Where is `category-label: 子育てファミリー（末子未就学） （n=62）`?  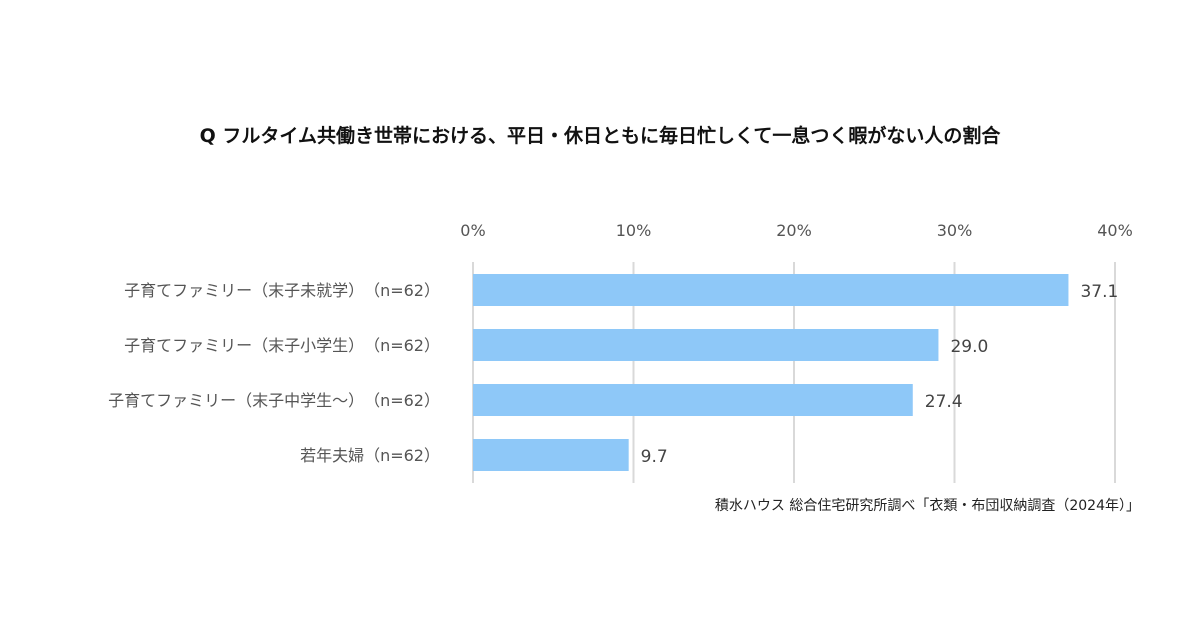 category-label: 子育てファミリー（末子未就学） （n=62） is located at coordinates (282, 290).